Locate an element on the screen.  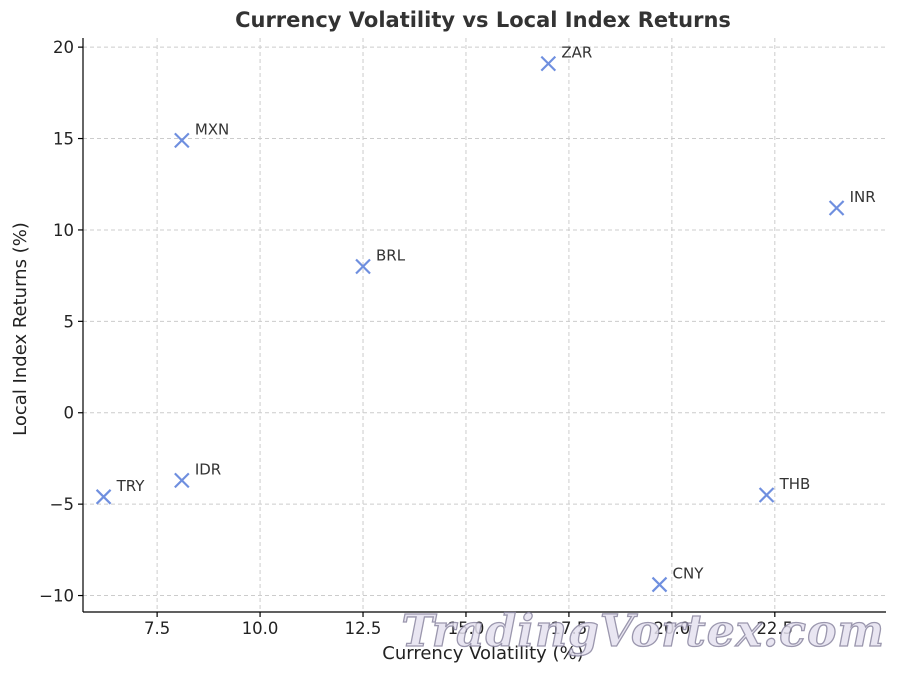
x-tick-label: 10.0 is located at coordinates (260, 628).